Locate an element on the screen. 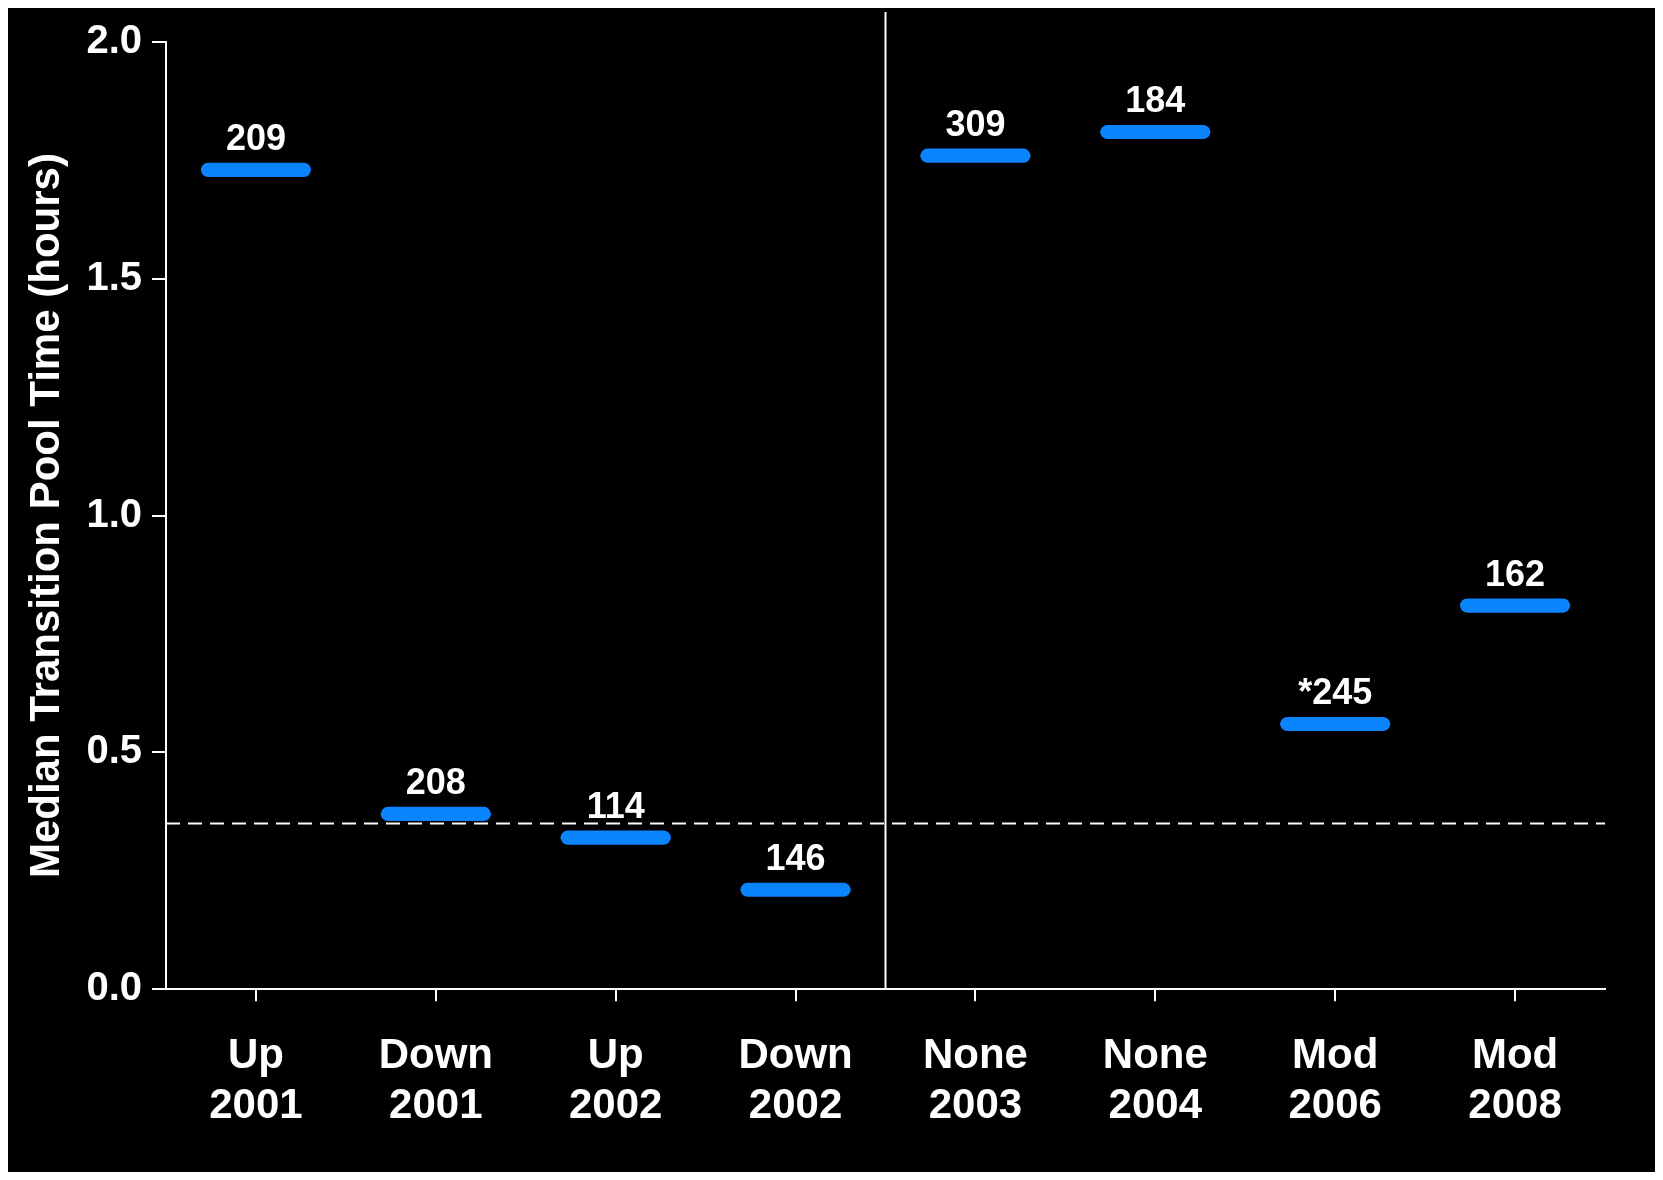  annotation: 162 is located at coordinates (1515, 573).